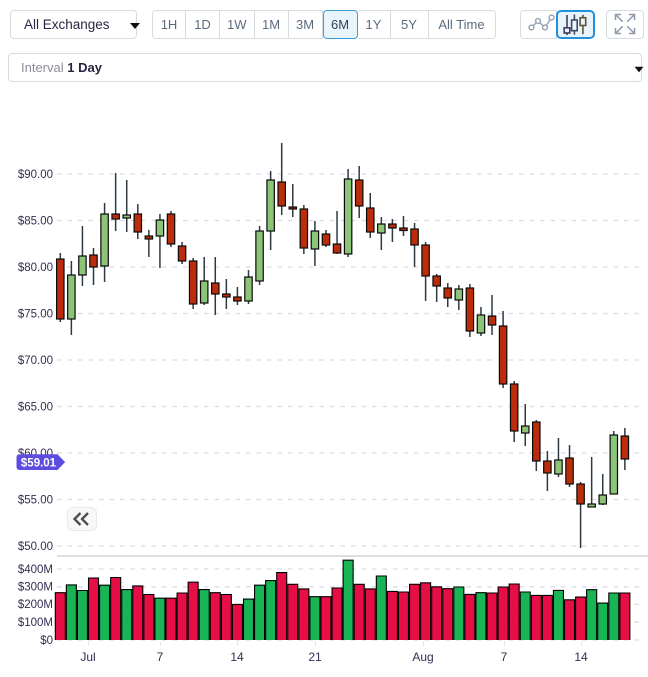 This screenshot has width=648, height=677. Describe the element at coordinates (35, 588) in the screenshot. I see `svg-text: $300M` at that location.